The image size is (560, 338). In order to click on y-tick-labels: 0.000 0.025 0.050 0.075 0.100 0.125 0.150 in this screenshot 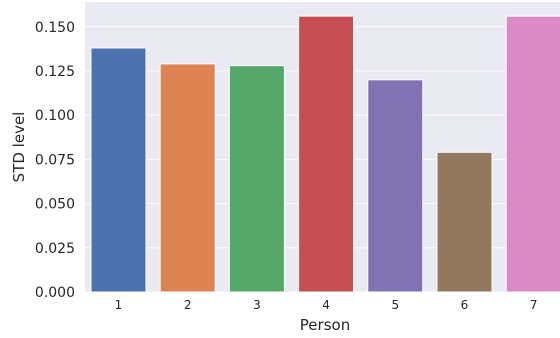, I will do `click(55, 160)`.